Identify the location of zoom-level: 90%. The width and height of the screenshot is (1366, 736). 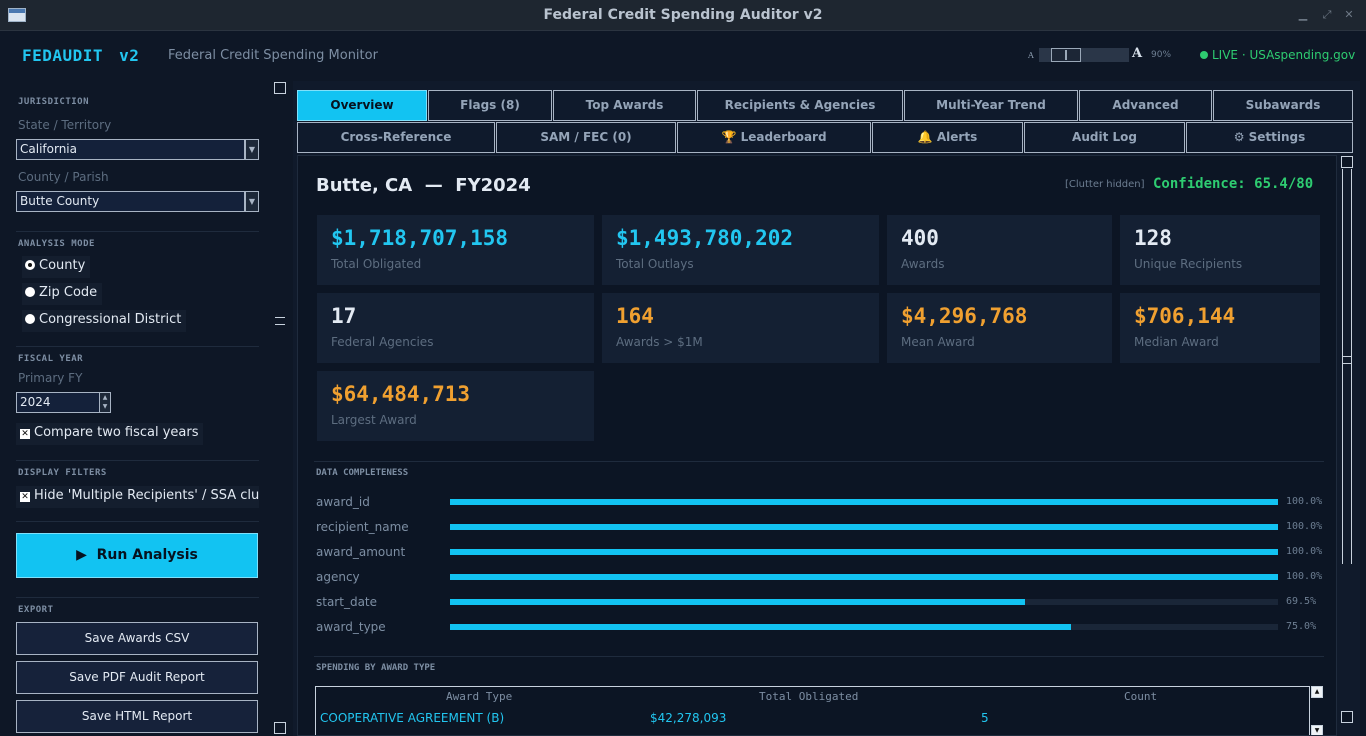
(1161, 55).